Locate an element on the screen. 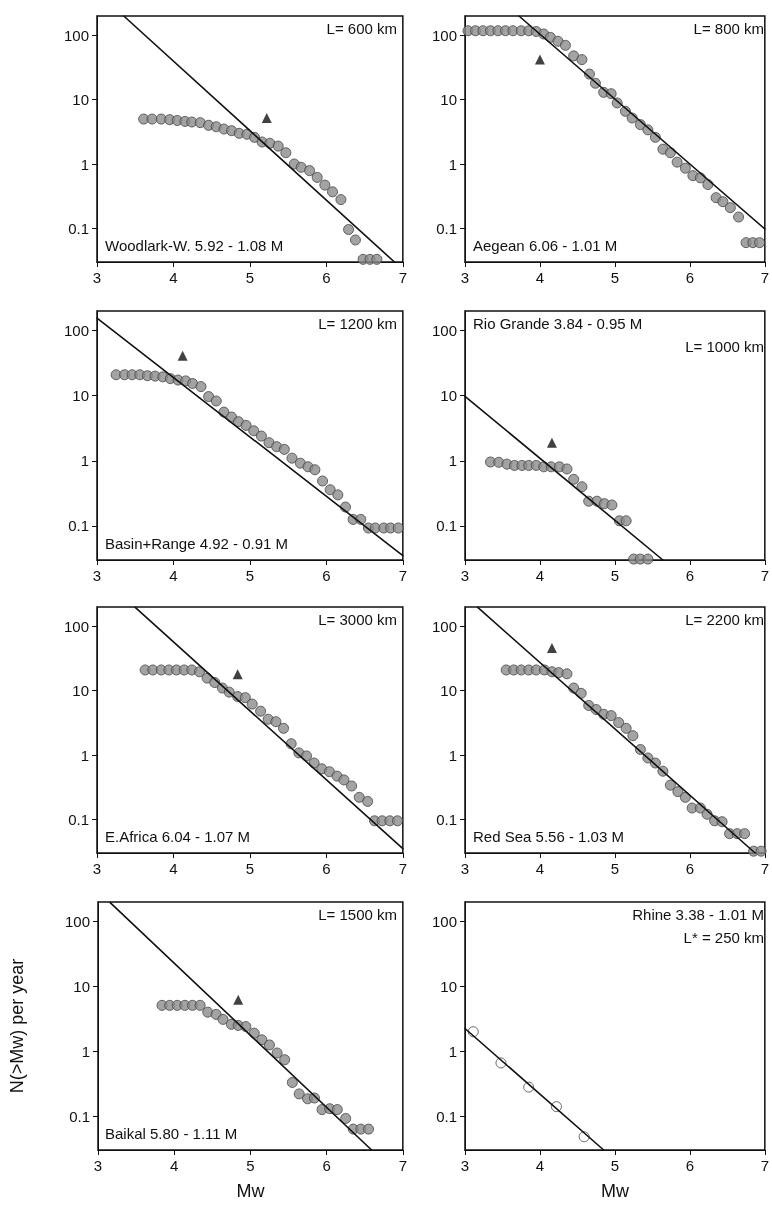 This screenshot has width=772, height=1216. annotation: Aegean 6.06 - 1.01 M is located at coordinates (545, 245).